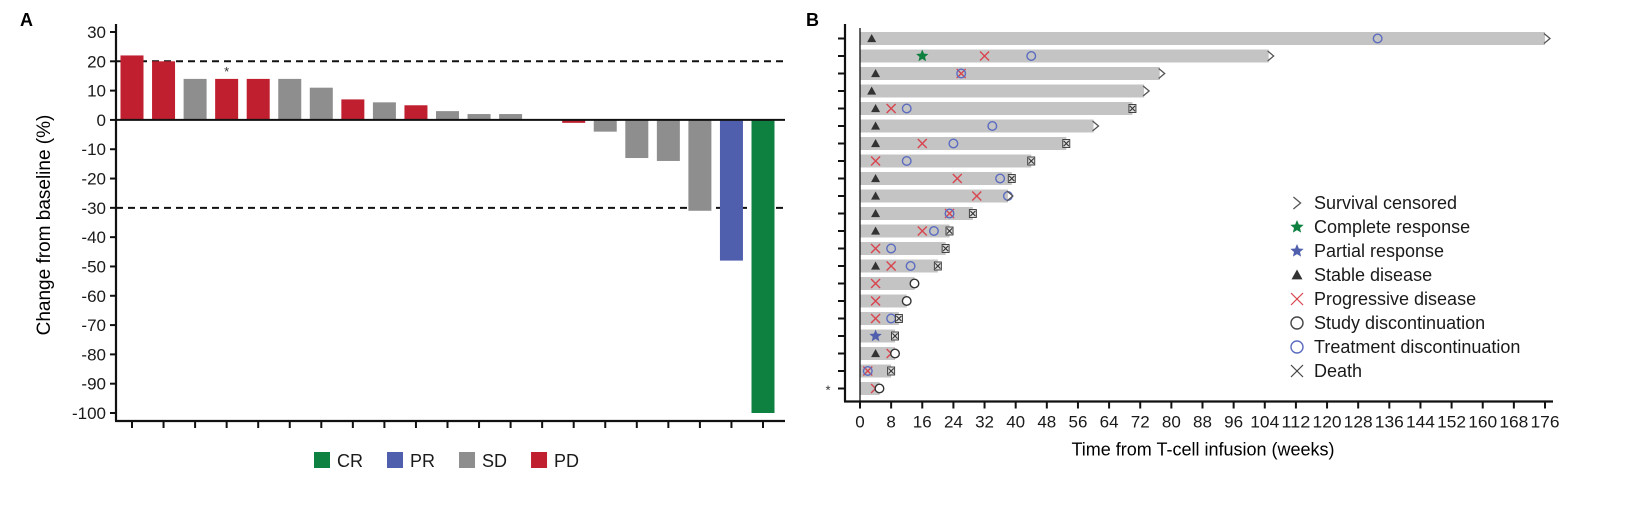 Image resolution: width=1631 pixels, height=506 pixels. What do you see at coordinates (1392, 227) in the screenshot?
I see `legend-label: Complete response` at bounding box center [1392, 227].